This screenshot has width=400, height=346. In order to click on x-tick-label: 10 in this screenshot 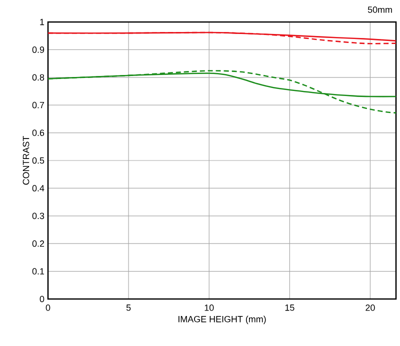, I will do `click(209, 307)`.